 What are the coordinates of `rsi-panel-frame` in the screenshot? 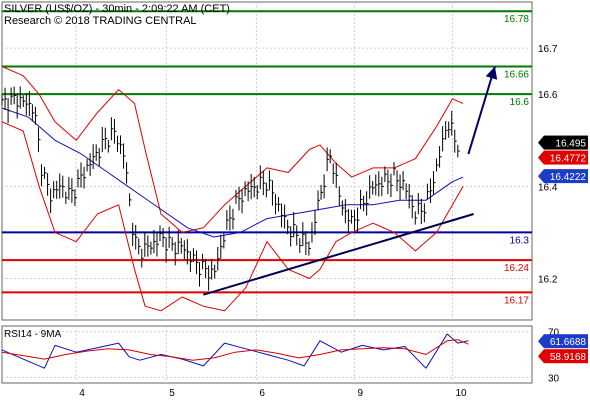 It's located at (267, 354).